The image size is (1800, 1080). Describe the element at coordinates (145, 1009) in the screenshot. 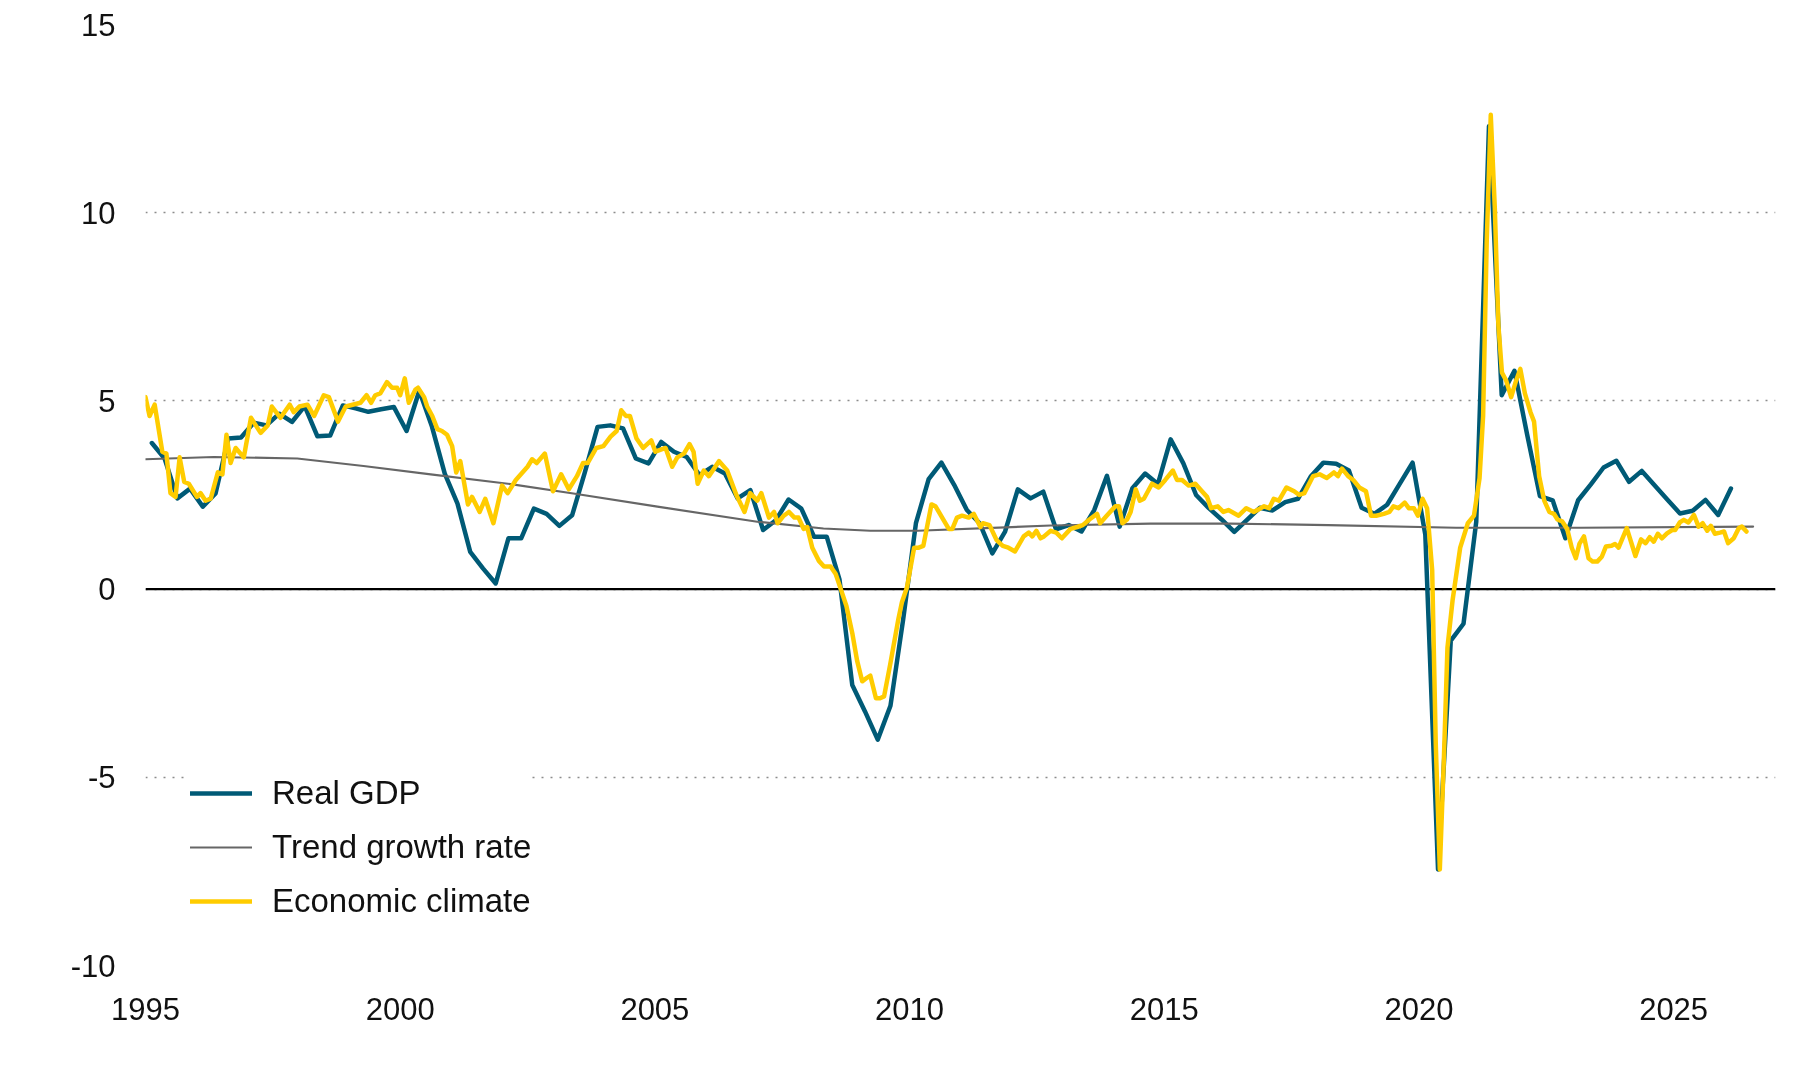

I see `x-tick-label: 1995` at that location.